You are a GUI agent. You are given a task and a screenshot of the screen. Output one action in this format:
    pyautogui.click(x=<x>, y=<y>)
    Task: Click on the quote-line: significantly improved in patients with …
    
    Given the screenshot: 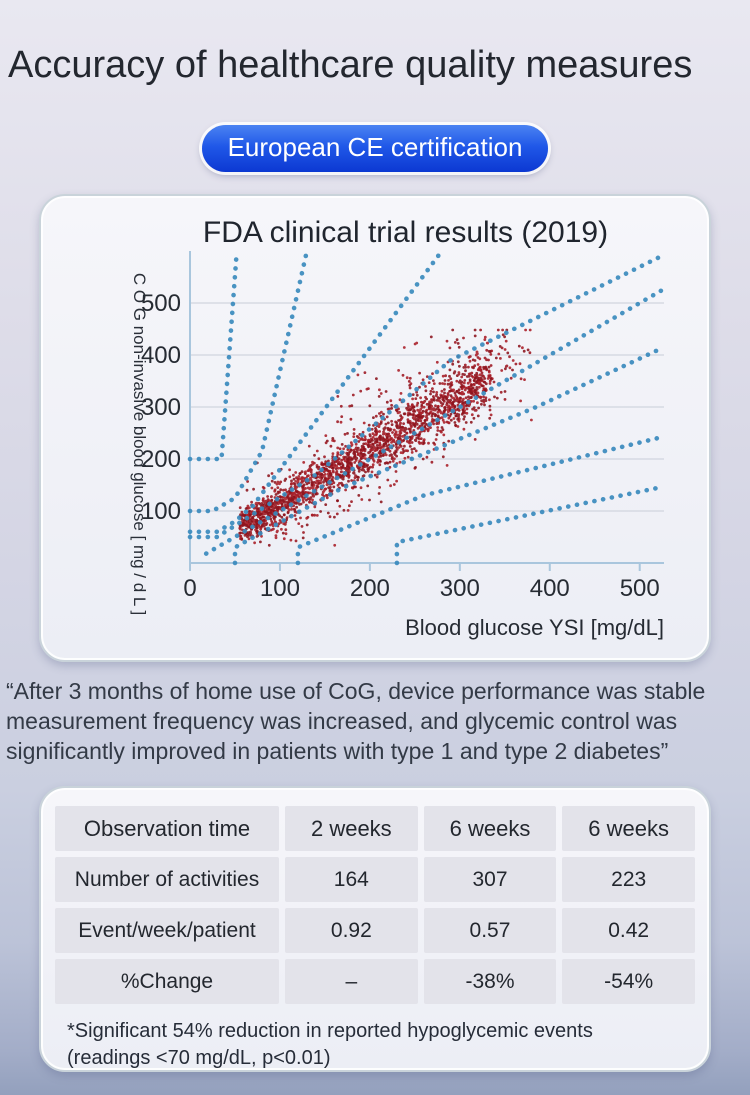 What is the action you would take?
    pyautogui.click(x=337, y=751)
    